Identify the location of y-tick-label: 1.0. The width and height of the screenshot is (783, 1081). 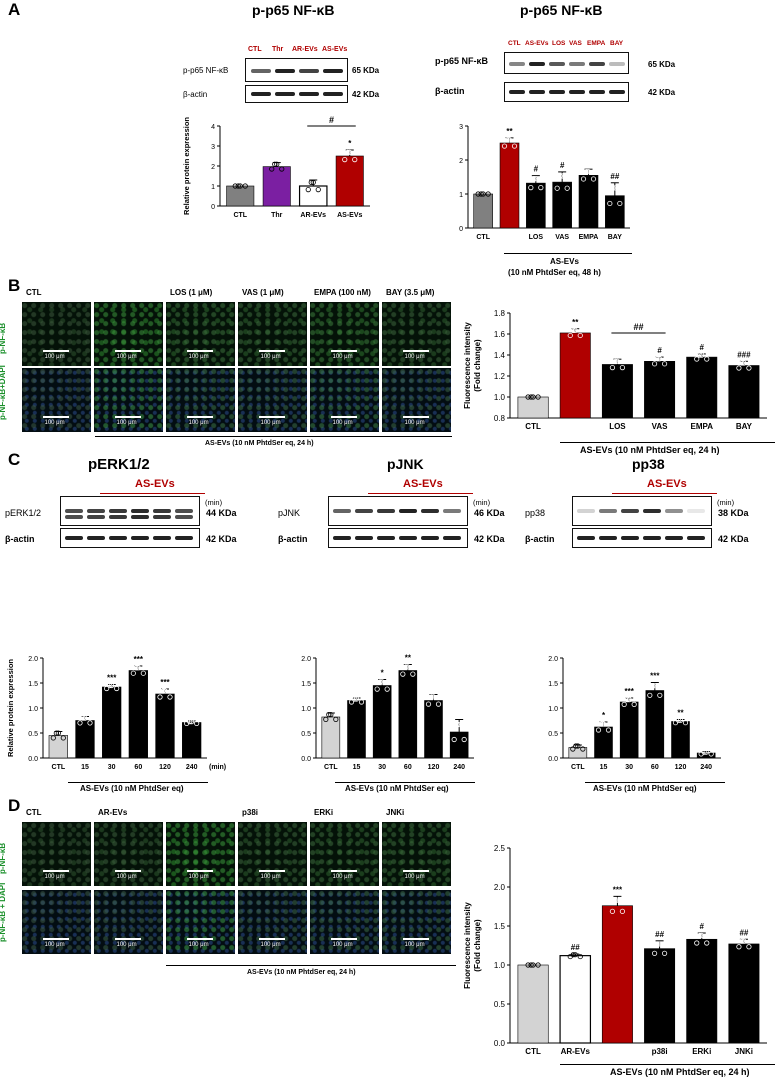
(553, 709).